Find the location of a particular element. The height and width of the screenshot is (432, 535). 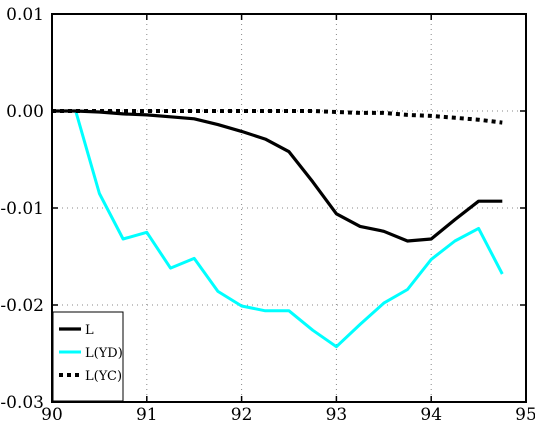

x-tick-label: 93 is located at coordinates (337, 415).